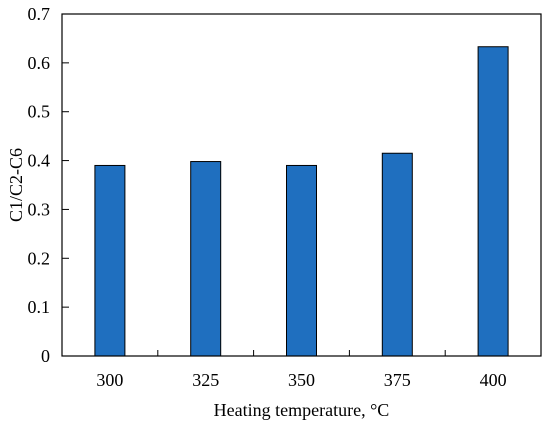 The width and height of the screenshot is (550, 433). I want to click on y-axis: 0 0.1 0.2 0.3 0.4 0.5 0.6 0.7, so click(48, 185).